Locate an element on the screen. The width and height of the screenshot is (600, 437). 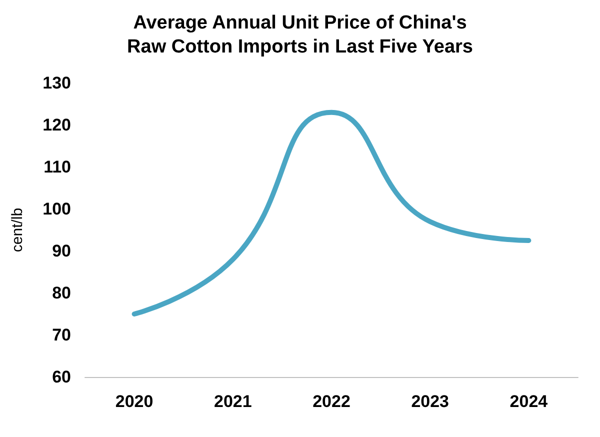
x-tick-label: 2024 is located at coordinates (529, 401).